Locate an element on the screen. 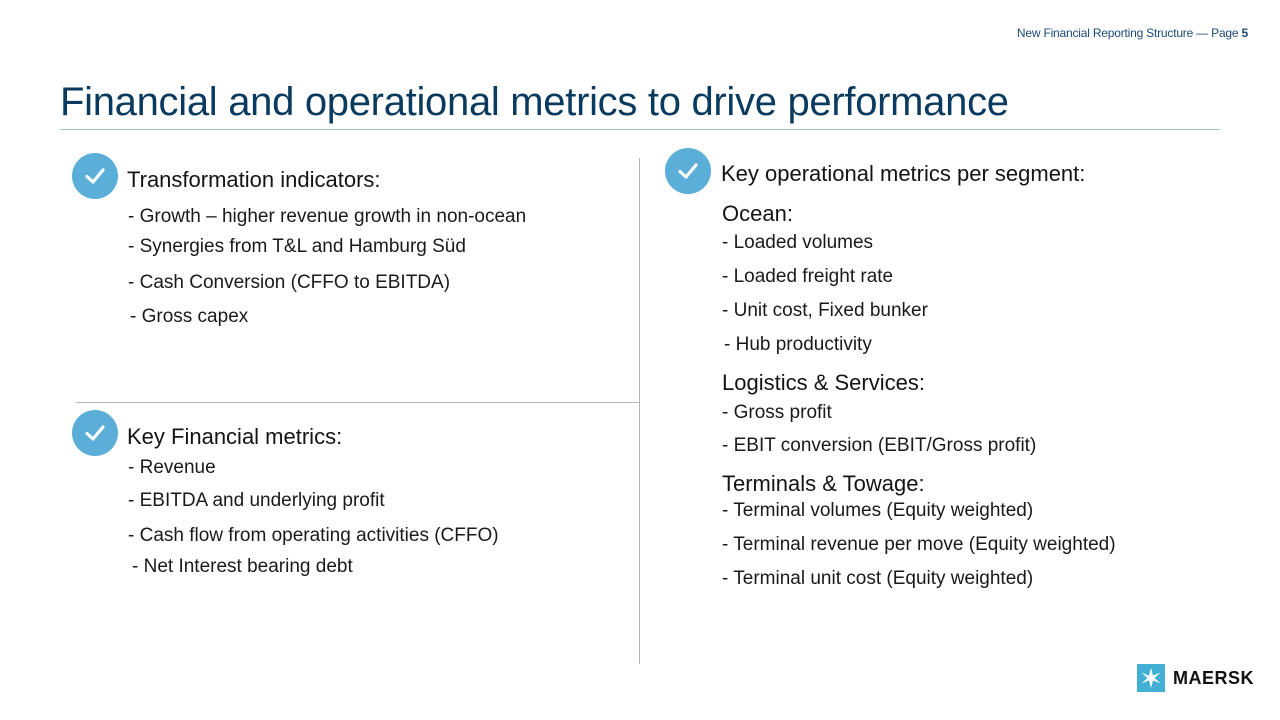  ocean-item: - Hub productivity is located at coordinates (798, 344).